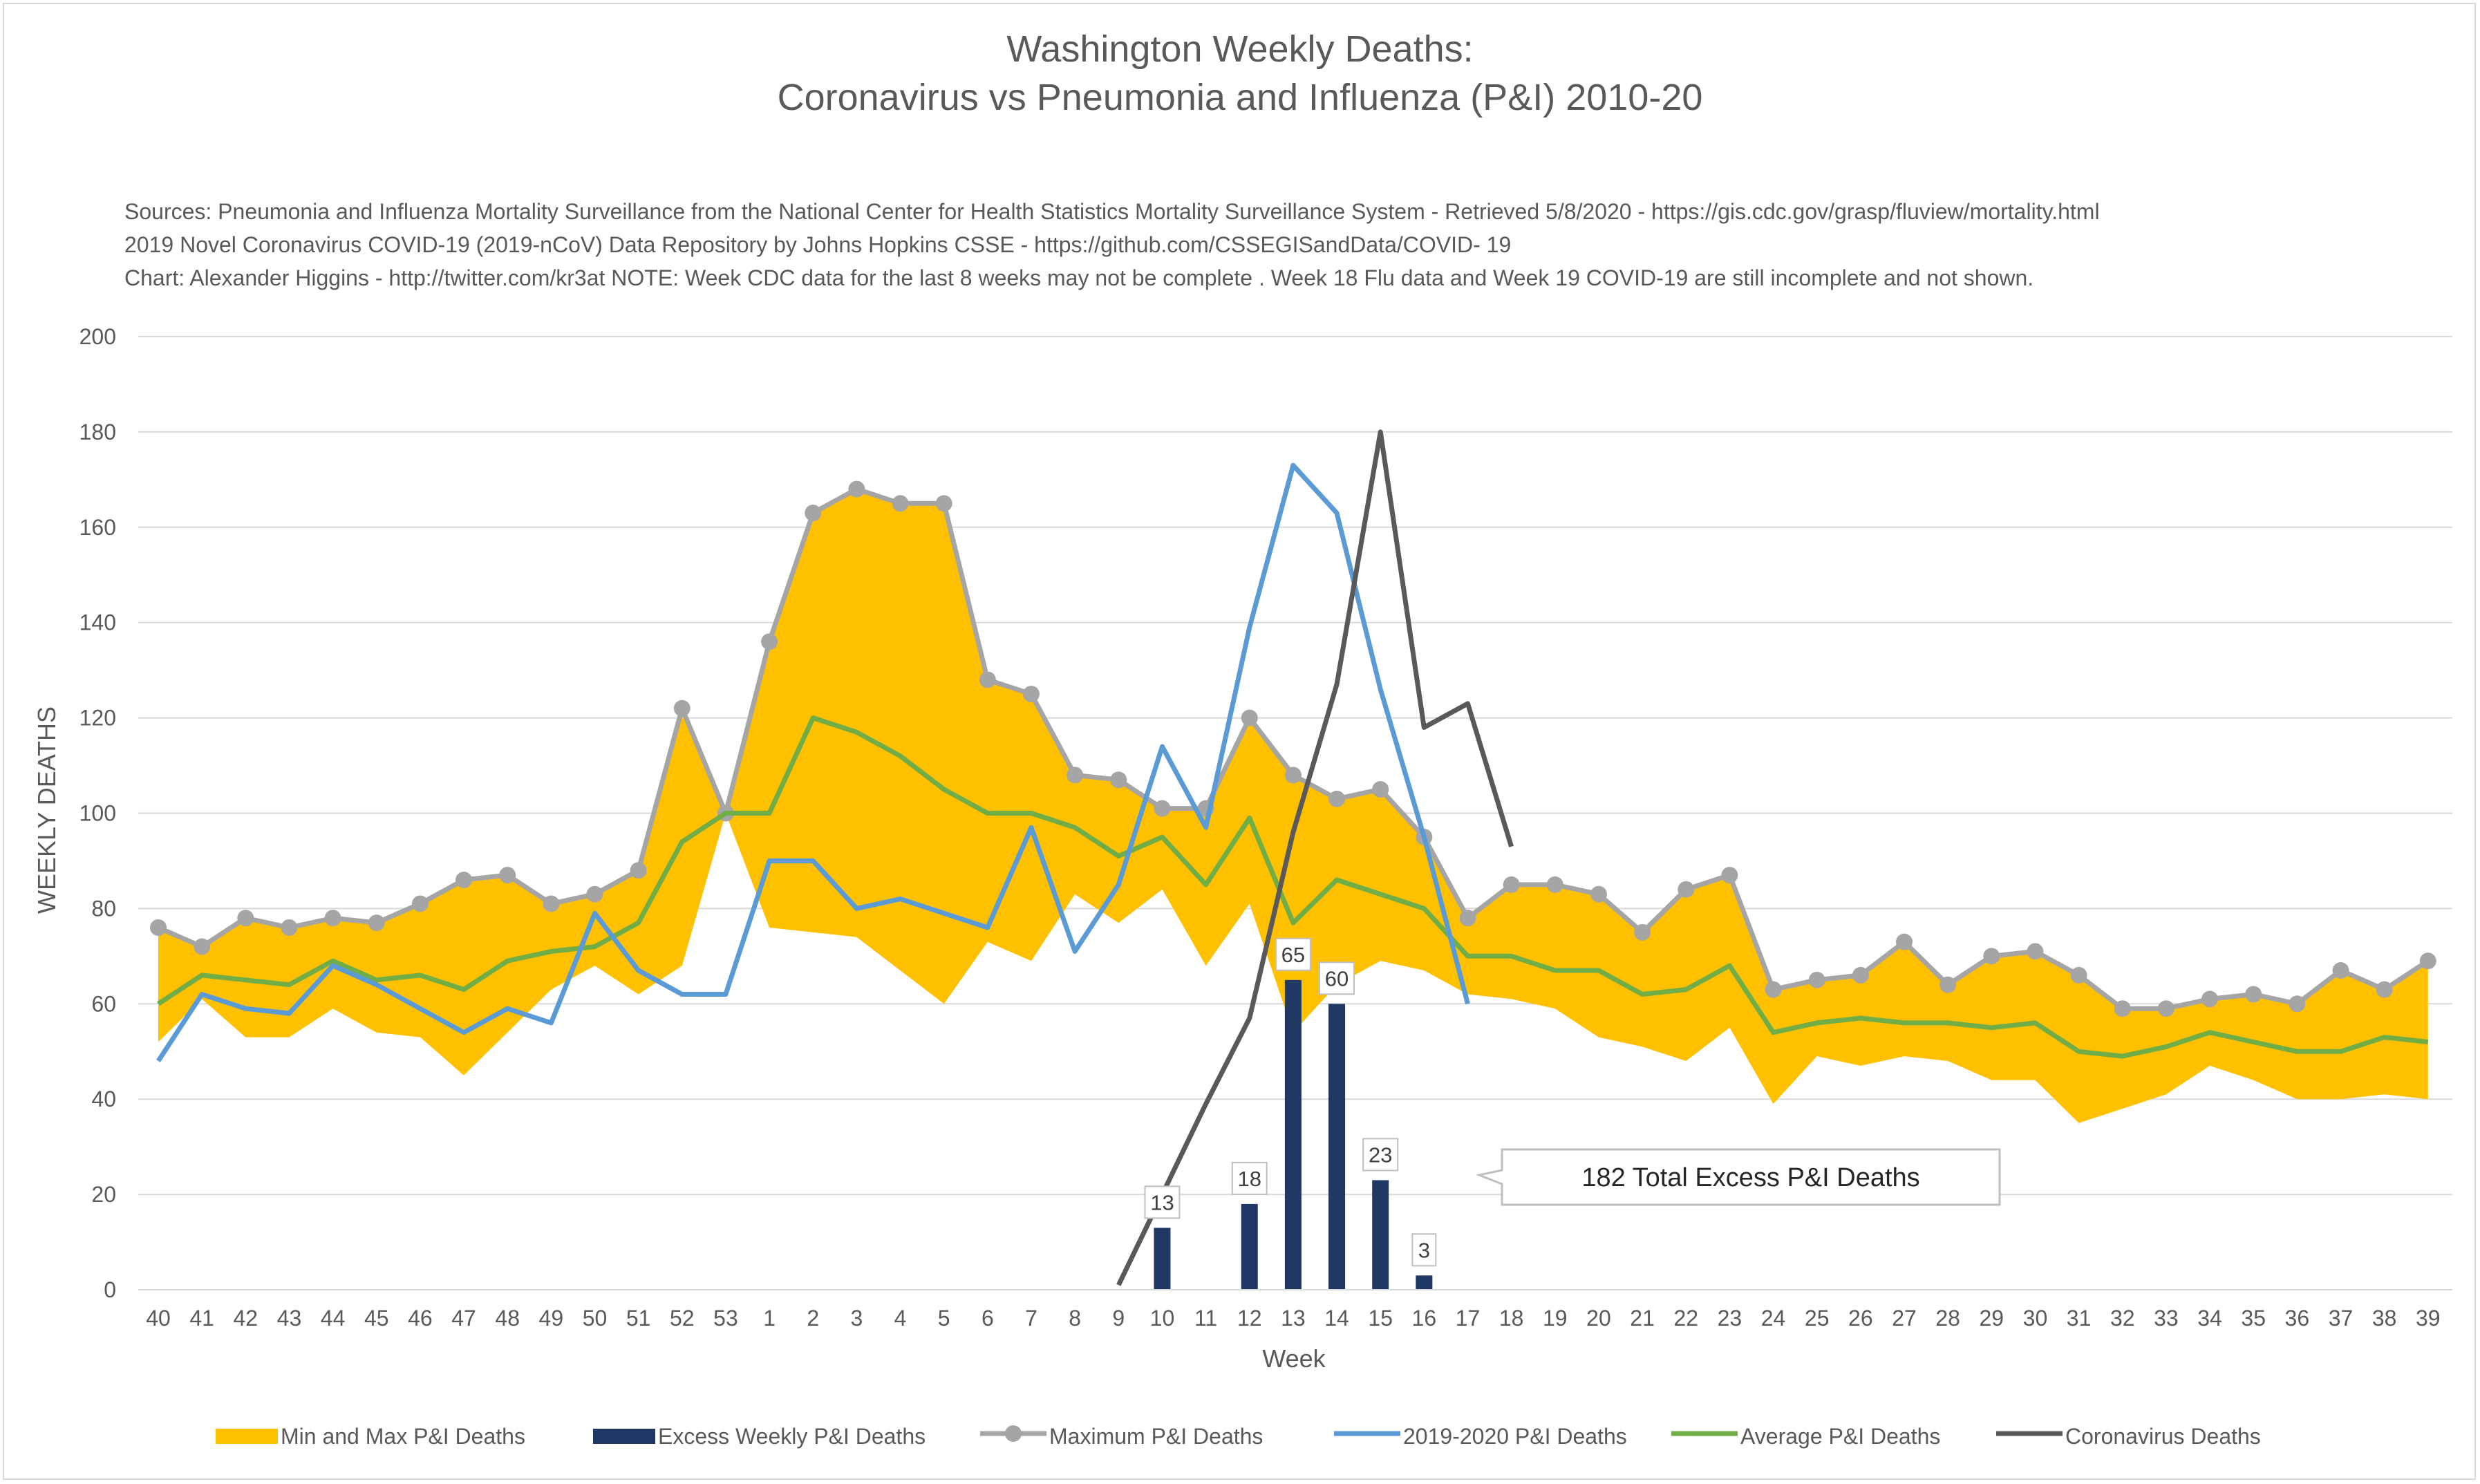  I want to click on y-axis-title: WEEKLY DEATHS, so click(47, 810).